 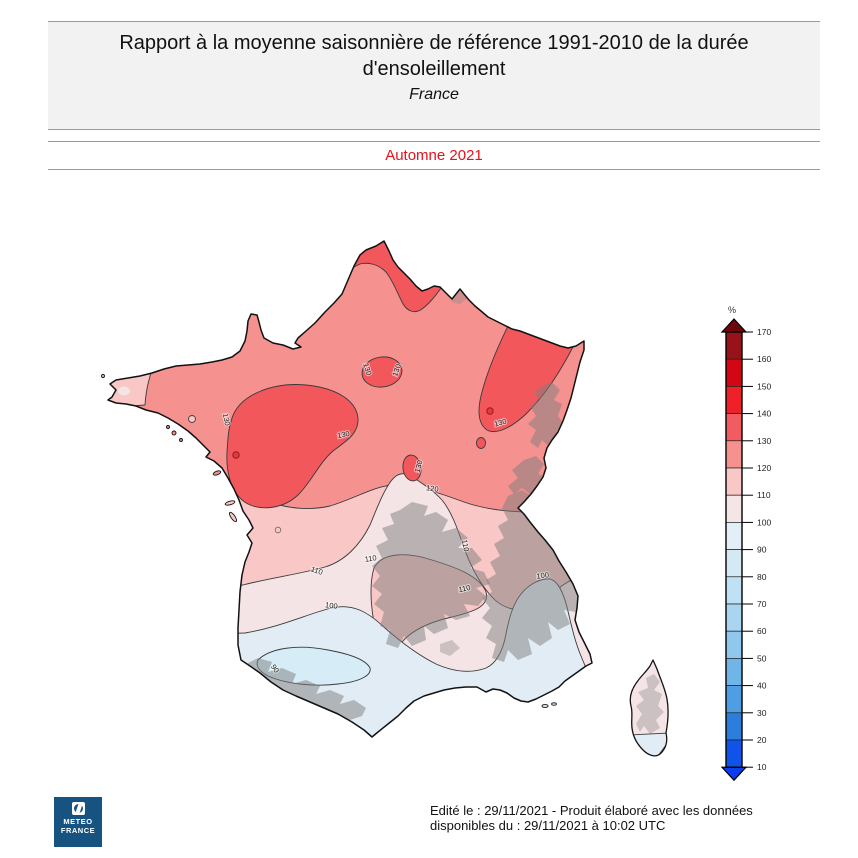 What do you see at coordinates (412, 468) in the screenshot?
I see `red-blob-center` at bounding box center [412, 468].